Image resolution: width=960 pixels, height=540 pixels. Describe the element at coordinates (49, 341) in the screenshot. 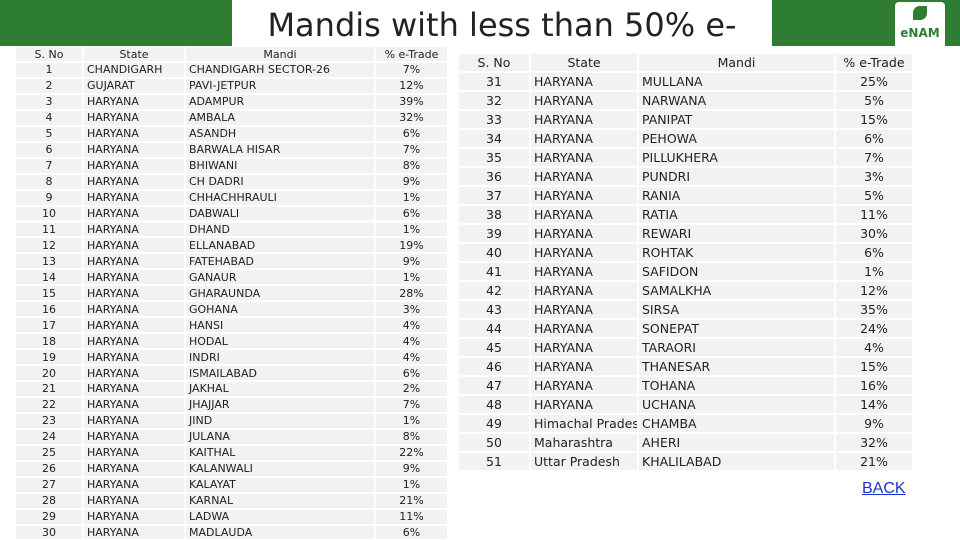

I see `table-cell: 18` at that location.